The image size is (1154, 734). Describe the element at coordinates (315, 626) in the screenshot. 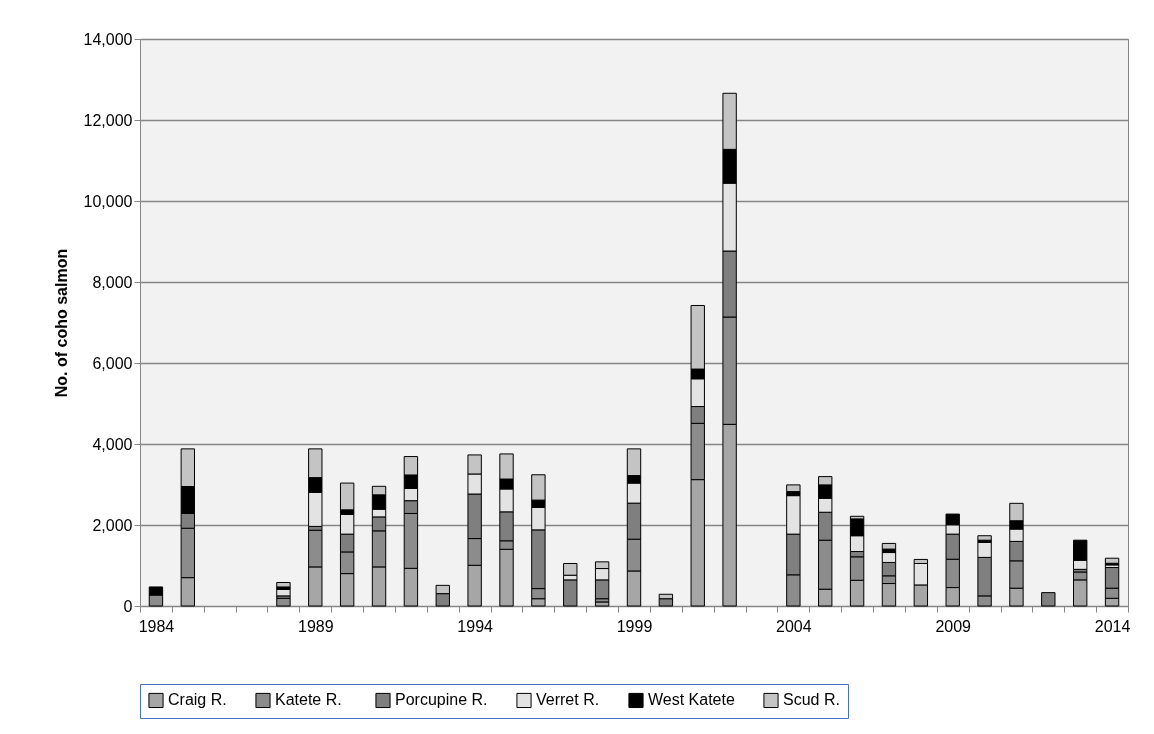

I see `x-tick-label: 1989` at that location.